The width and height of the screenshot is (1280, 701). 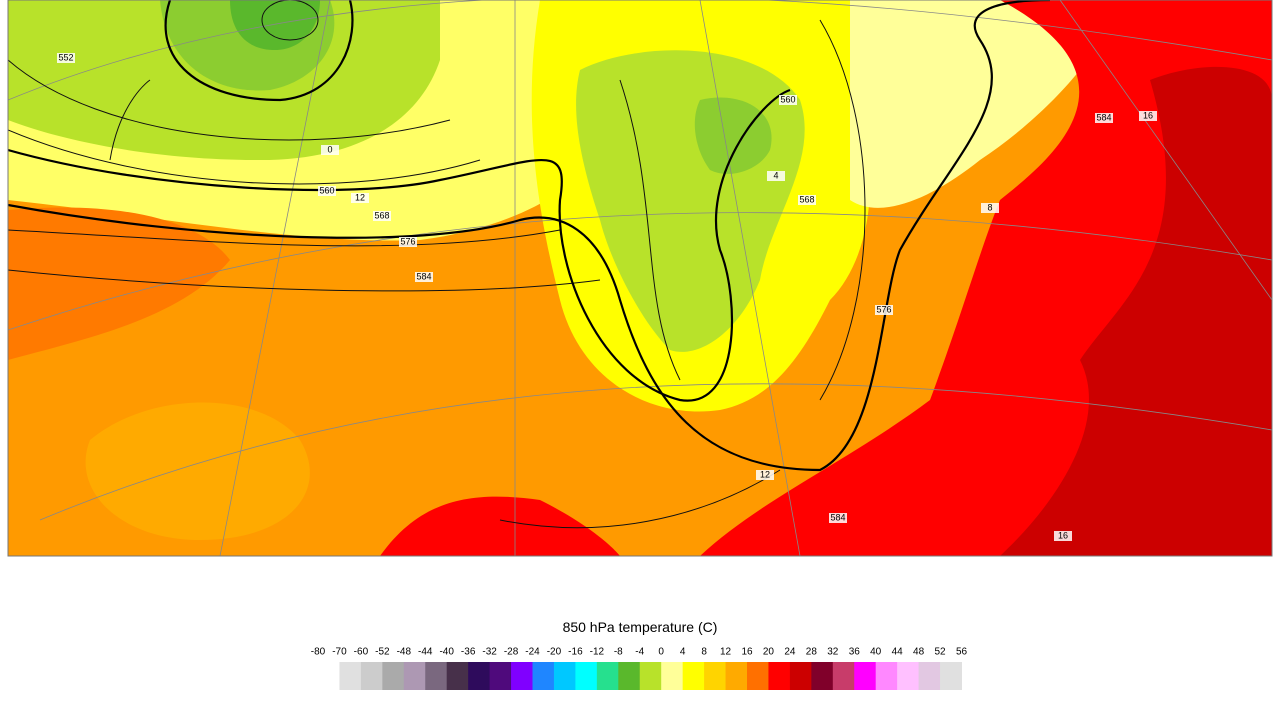 What do you see at coordinates (554, 652) in the screenshot?
I see `legend-tick-label: -20` at bounding box center [554, 652].